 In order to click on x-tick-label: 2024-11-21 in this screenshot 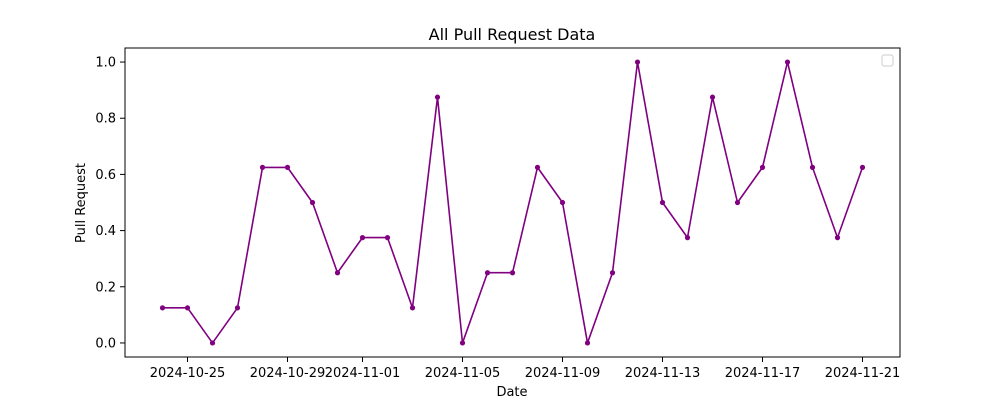, I will do `click(863, 373)`.